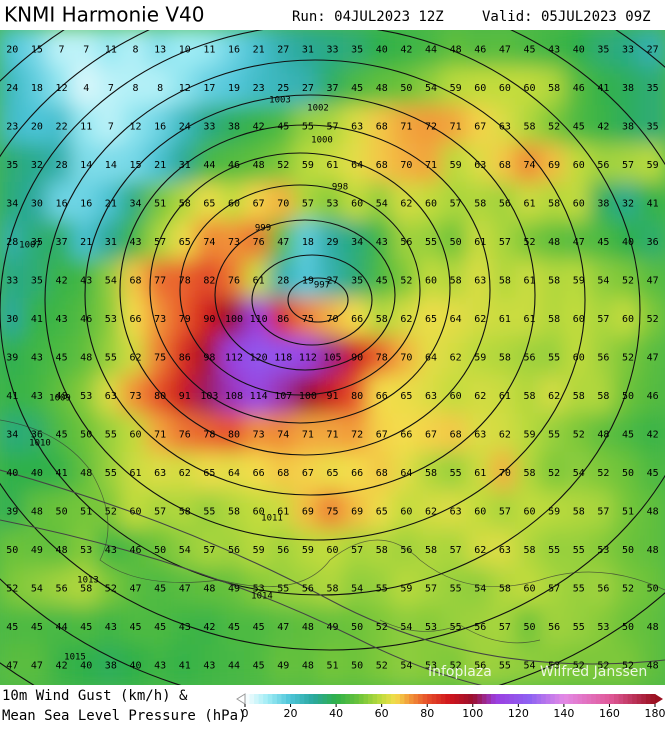  I want to click on gust-value: 20, so click(37, 126).